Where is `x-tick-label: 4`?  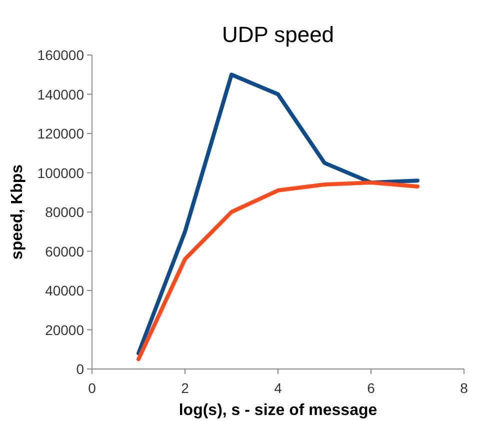 x-tick-label: 4 is located at coordinates (278, 388).